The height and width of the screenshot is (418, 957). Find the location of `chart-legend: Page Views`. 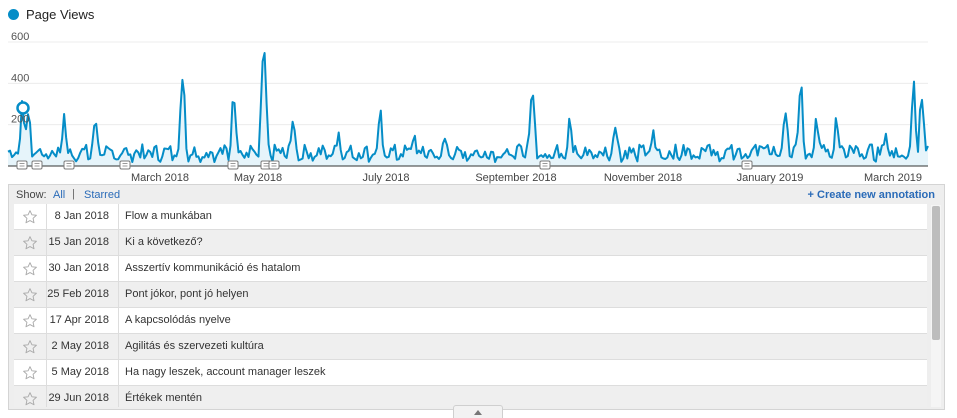

chart-legend: Page Views is located at coordinates (51, 14).